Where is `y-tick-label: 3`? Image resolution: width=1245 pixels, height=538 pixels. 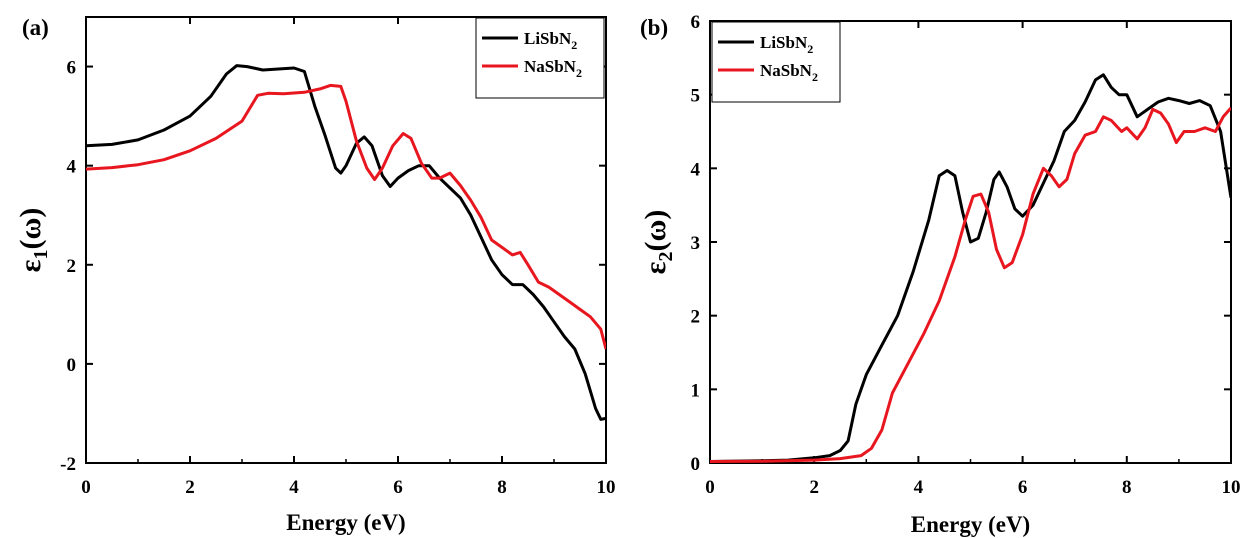
y-tick-label: 3 is located at coordinates (696, 243).